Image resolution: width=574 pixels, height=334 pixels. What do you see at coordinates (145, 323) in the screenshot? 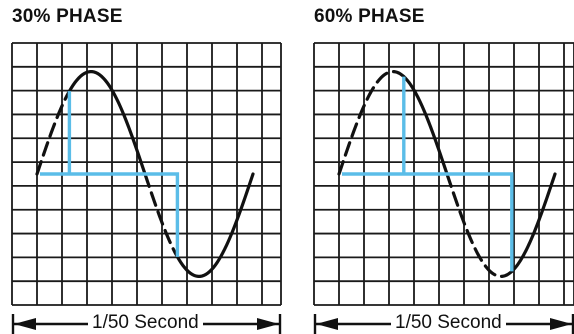
I see `duration-caption-30: 1/50 Second` at bounding box center [145, 323].